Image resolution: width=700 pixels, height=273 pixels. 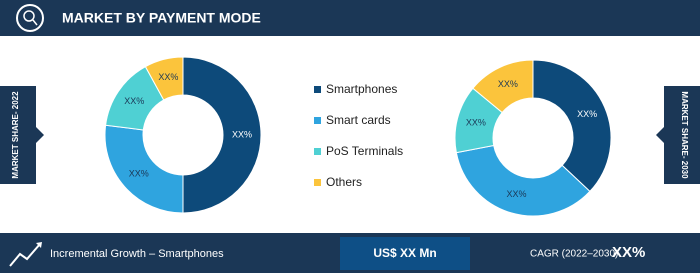 What do you see at coordinates (344, 182) in the screenshot?
I see `legend-label: Others` at bounding box center [344, 182].